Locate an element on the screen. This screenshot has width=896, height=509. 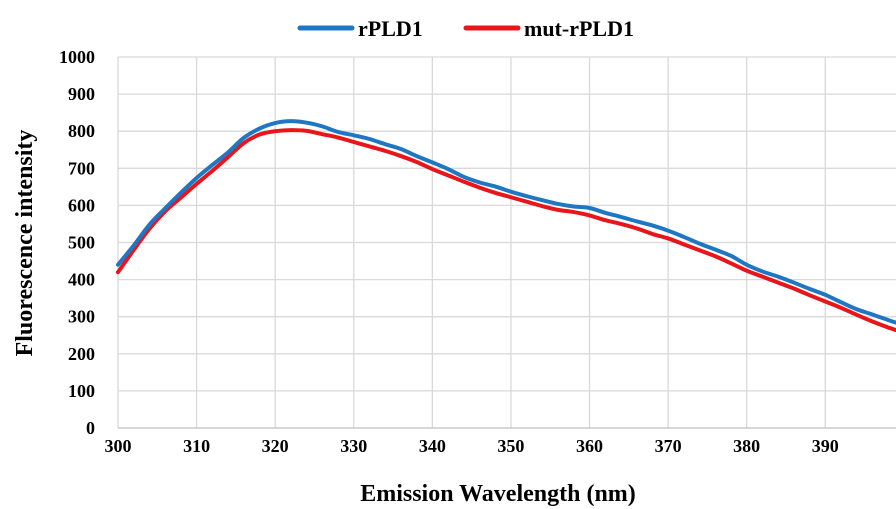
legend: rPLD1 mut-rPLD1 is located at coordinates (465, 28).